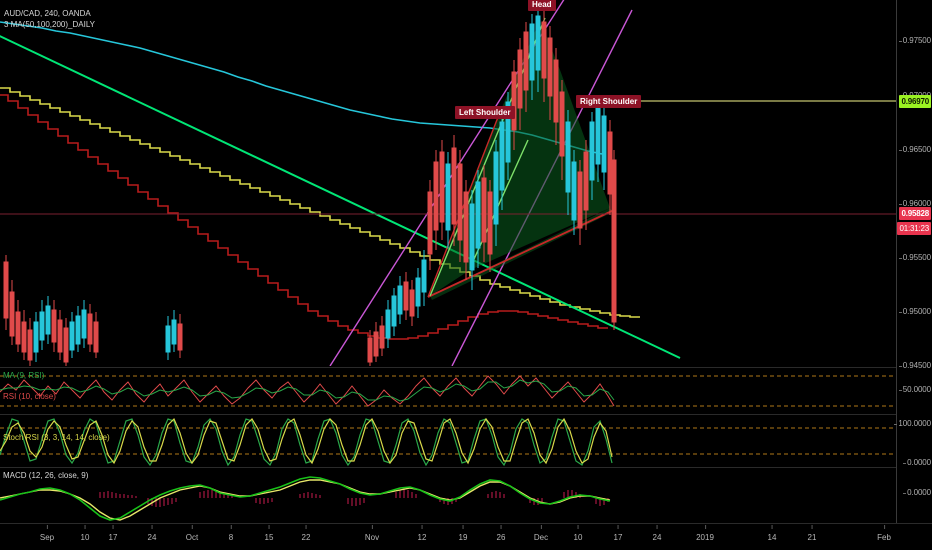 This screenshot has width=932, height=550. Describe the element at coordinates (917, 492) in the screenshot. I see `macd-scale-tick: 0.0000` at that location.